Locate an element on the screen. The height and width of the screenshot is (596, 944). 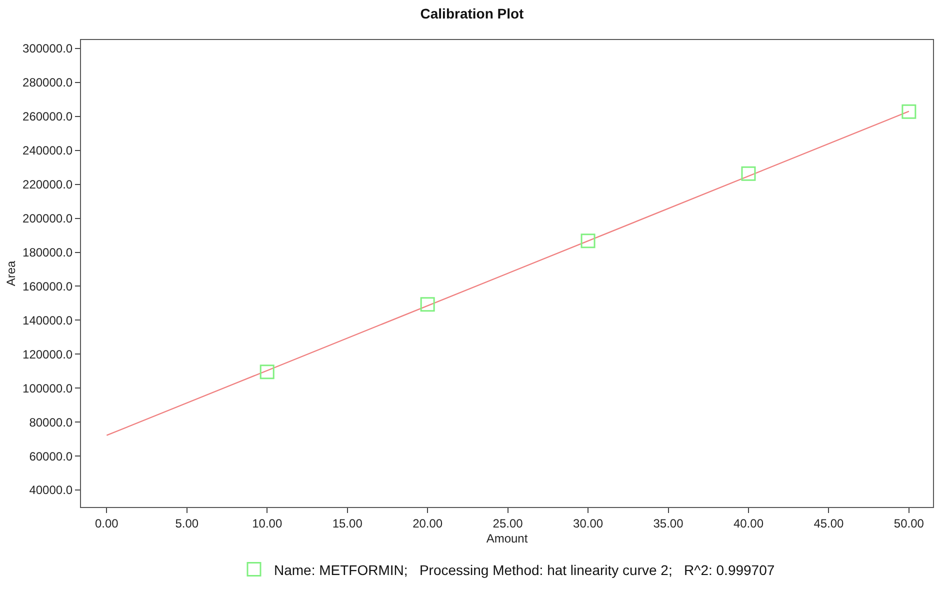
y-tick-label: 200000.0 is located at coordinates (47, 219).